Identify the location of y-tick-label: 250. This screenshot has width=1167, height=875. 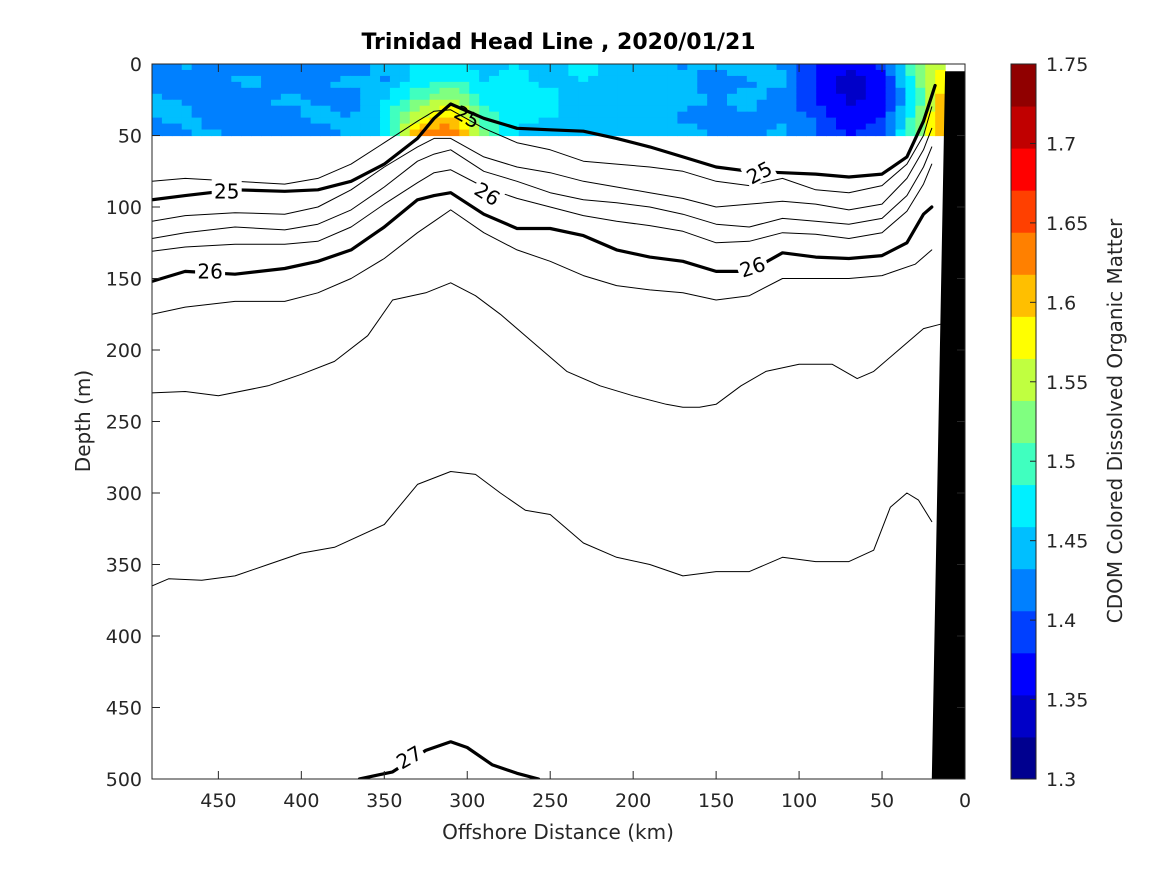
(124, 423).